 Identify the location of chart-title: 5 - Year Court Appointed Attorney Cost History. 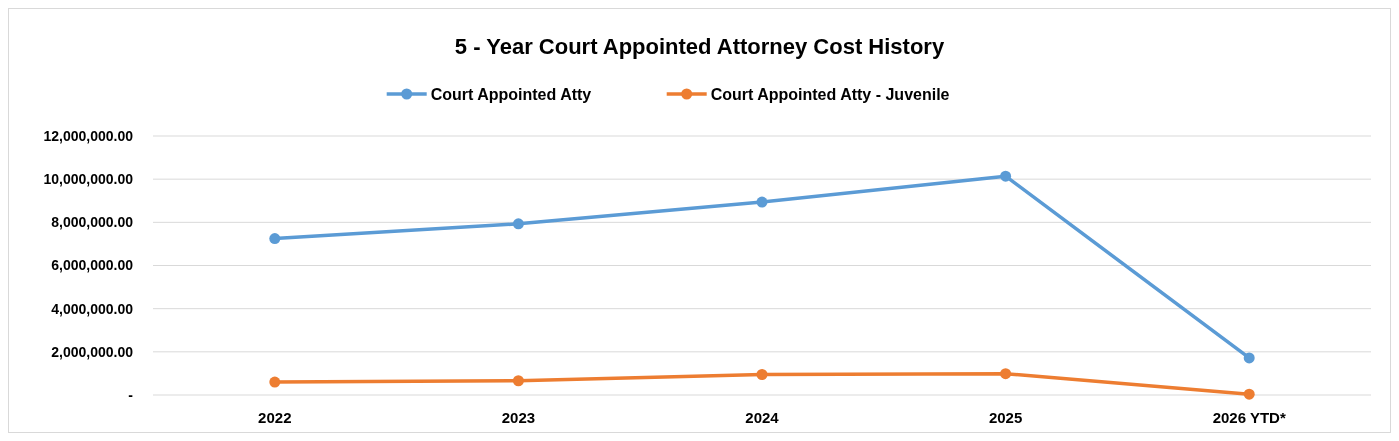
(699, 46).